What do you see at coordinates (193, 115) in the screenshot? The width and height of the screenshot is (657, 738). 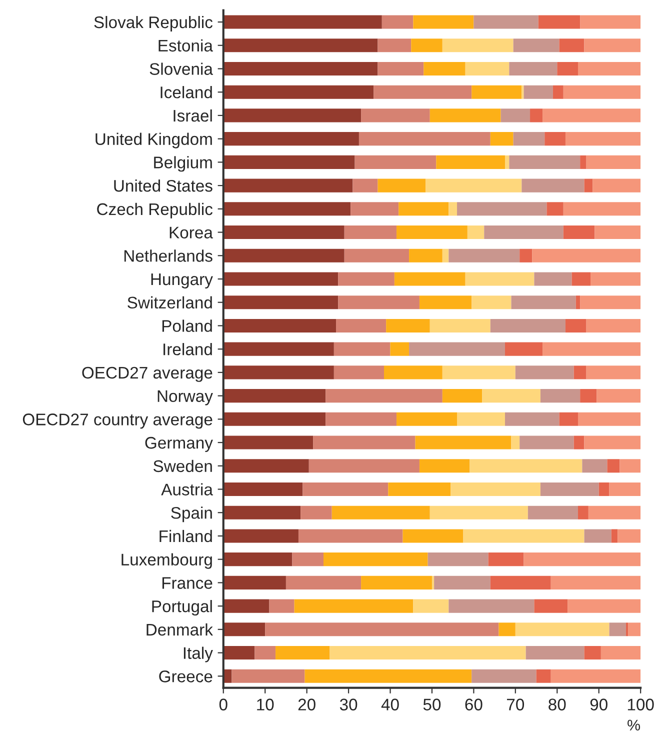 I see `y-tick-label: Israel` at bounding box center [193, 115].